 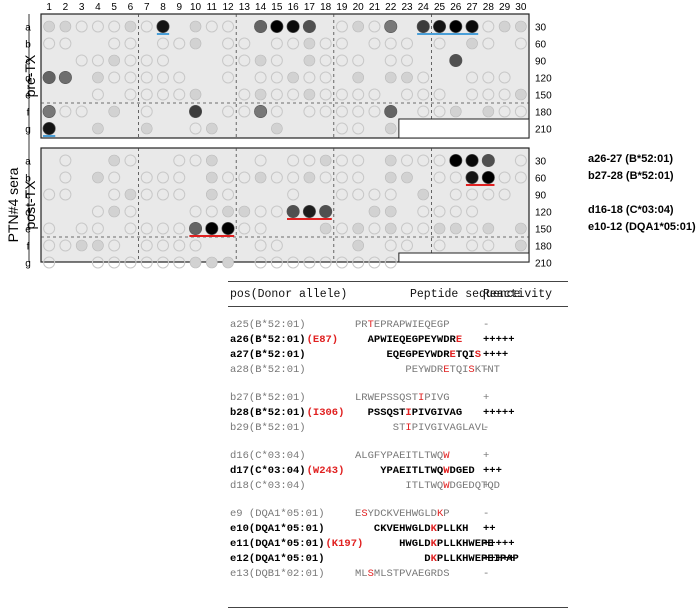 What do you see at coordinates (361, 325) in the screenshot?
I see `residue-segment: PR` at bounding box center [361, 325].